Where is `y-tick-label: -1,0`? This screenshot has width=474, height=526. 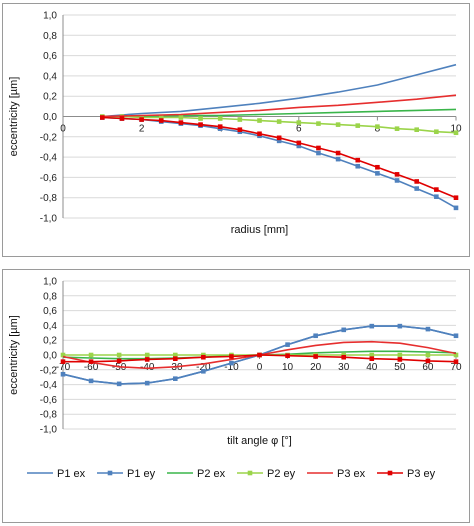
y-tick-label: -1,0 is located at coordinates (49, 430).